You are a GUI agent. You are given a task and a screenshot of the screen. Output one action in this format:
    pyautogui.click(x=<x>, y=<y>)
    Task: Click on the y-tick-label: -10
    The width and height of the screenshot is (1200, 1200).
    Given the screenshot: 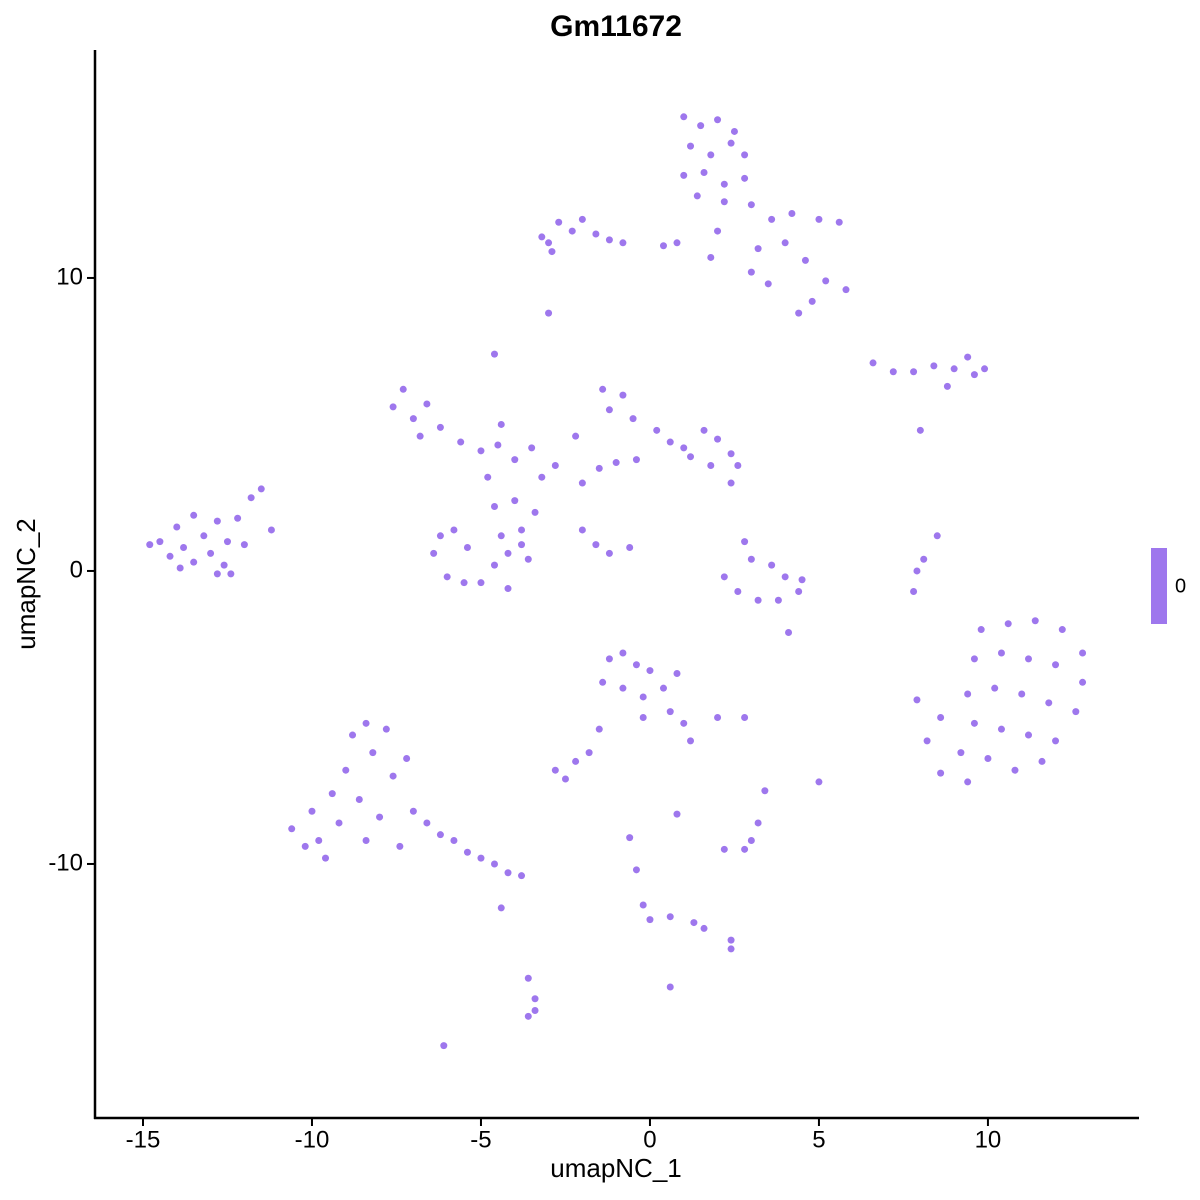 What is the action you would take?
    pyautogui.click(x=65, y=862)
    